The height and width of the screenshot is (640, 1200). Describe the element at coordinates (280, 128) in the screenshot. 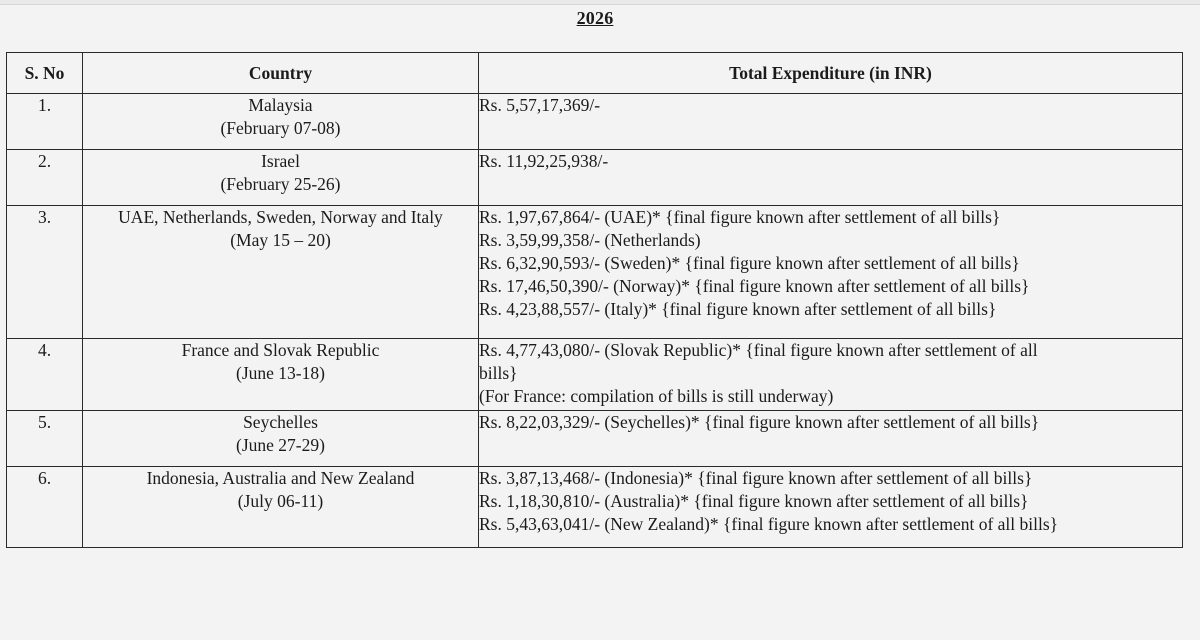

I see `visit-dates: (February 07-08)` at that location.